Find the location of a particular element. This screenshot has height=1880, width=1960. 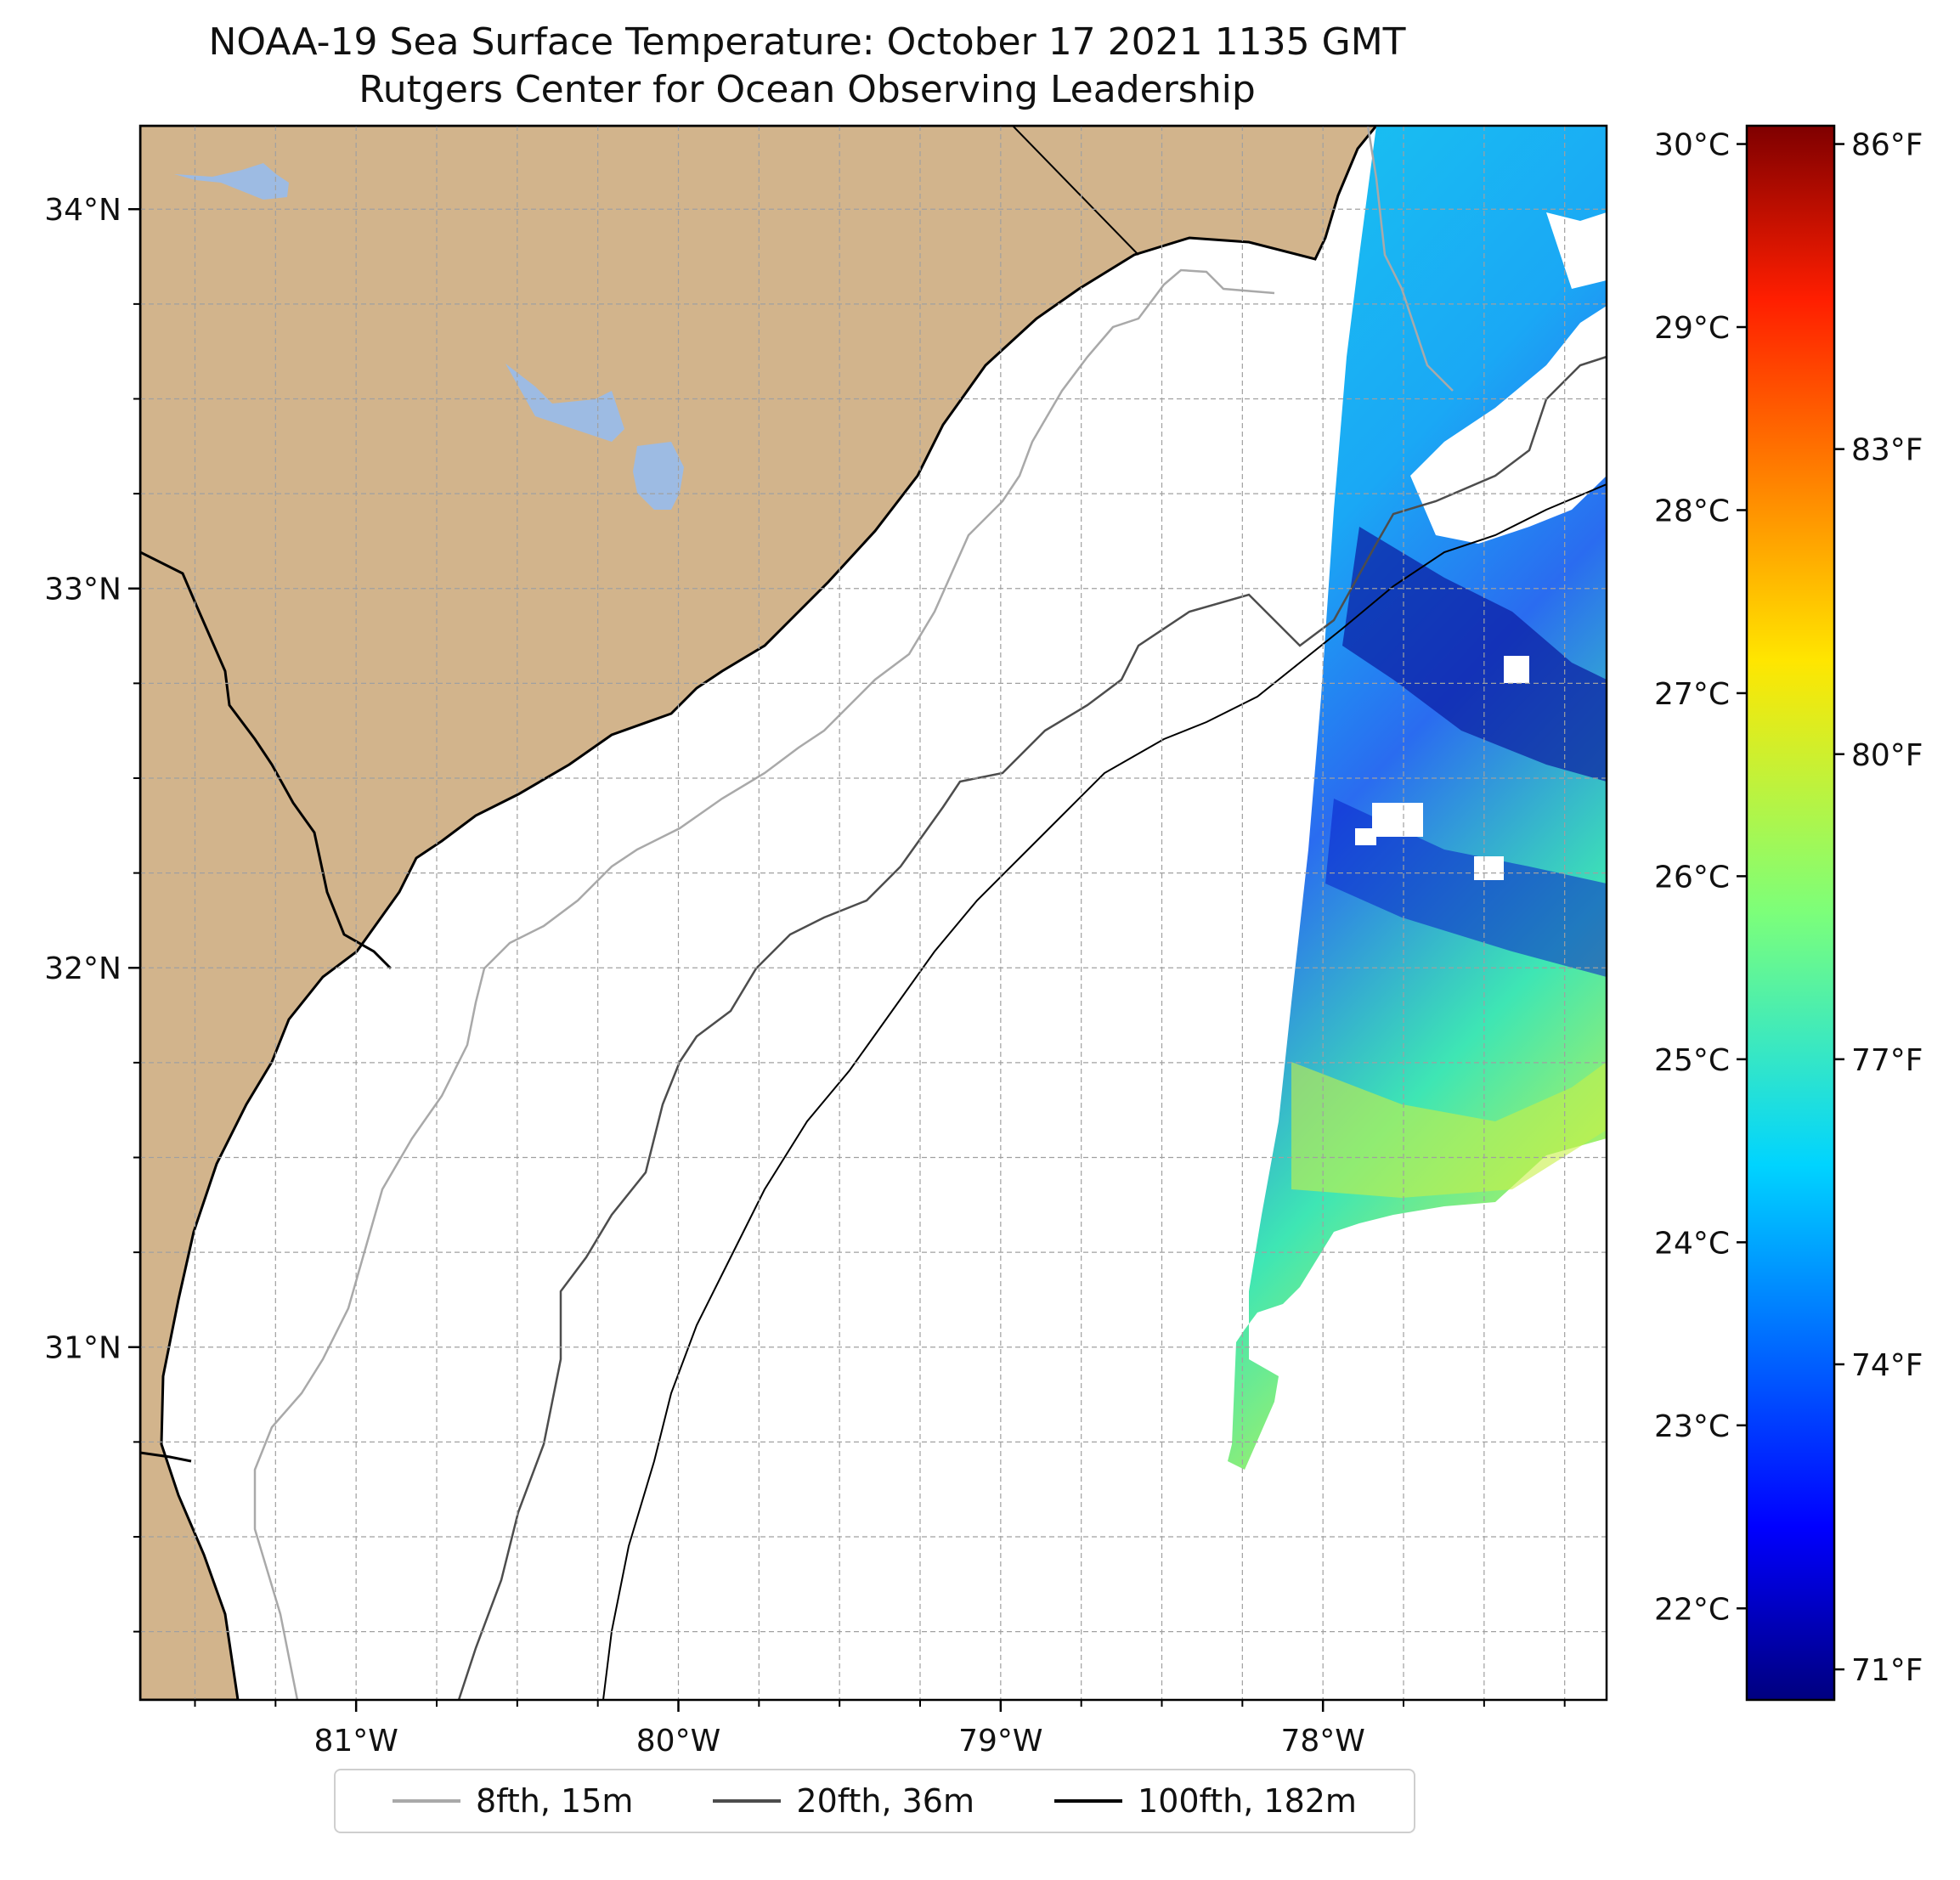

fahrenheit-tick-label: 77°F is located at coordinates (1887, 1060).